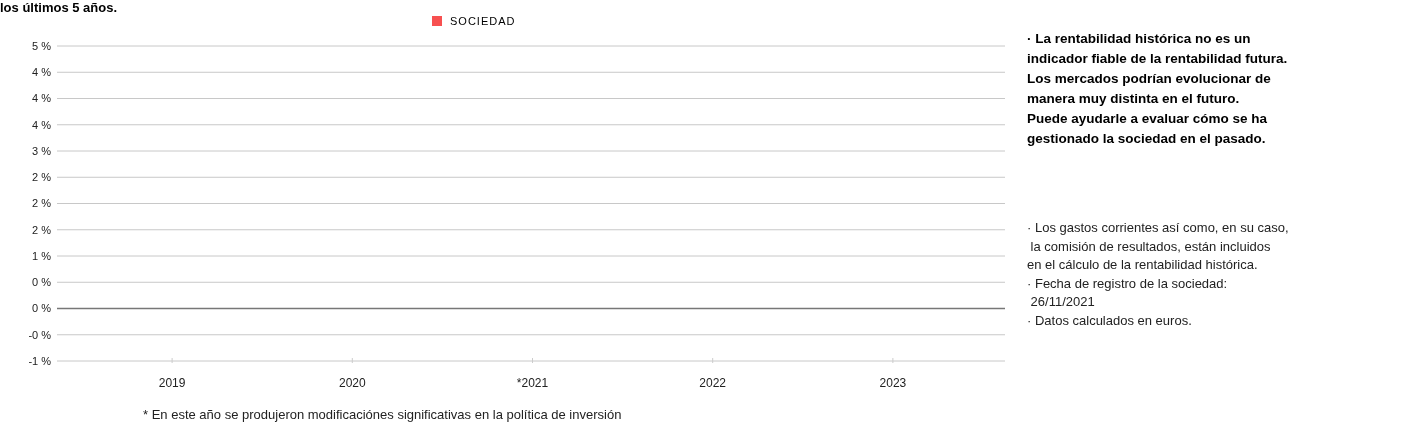 The height and width of the screenshot is (426, 1422). Describe the element at coordinates (483, 21) in the screenshot. I see `legend-label: SOCIEDAD` at that location.